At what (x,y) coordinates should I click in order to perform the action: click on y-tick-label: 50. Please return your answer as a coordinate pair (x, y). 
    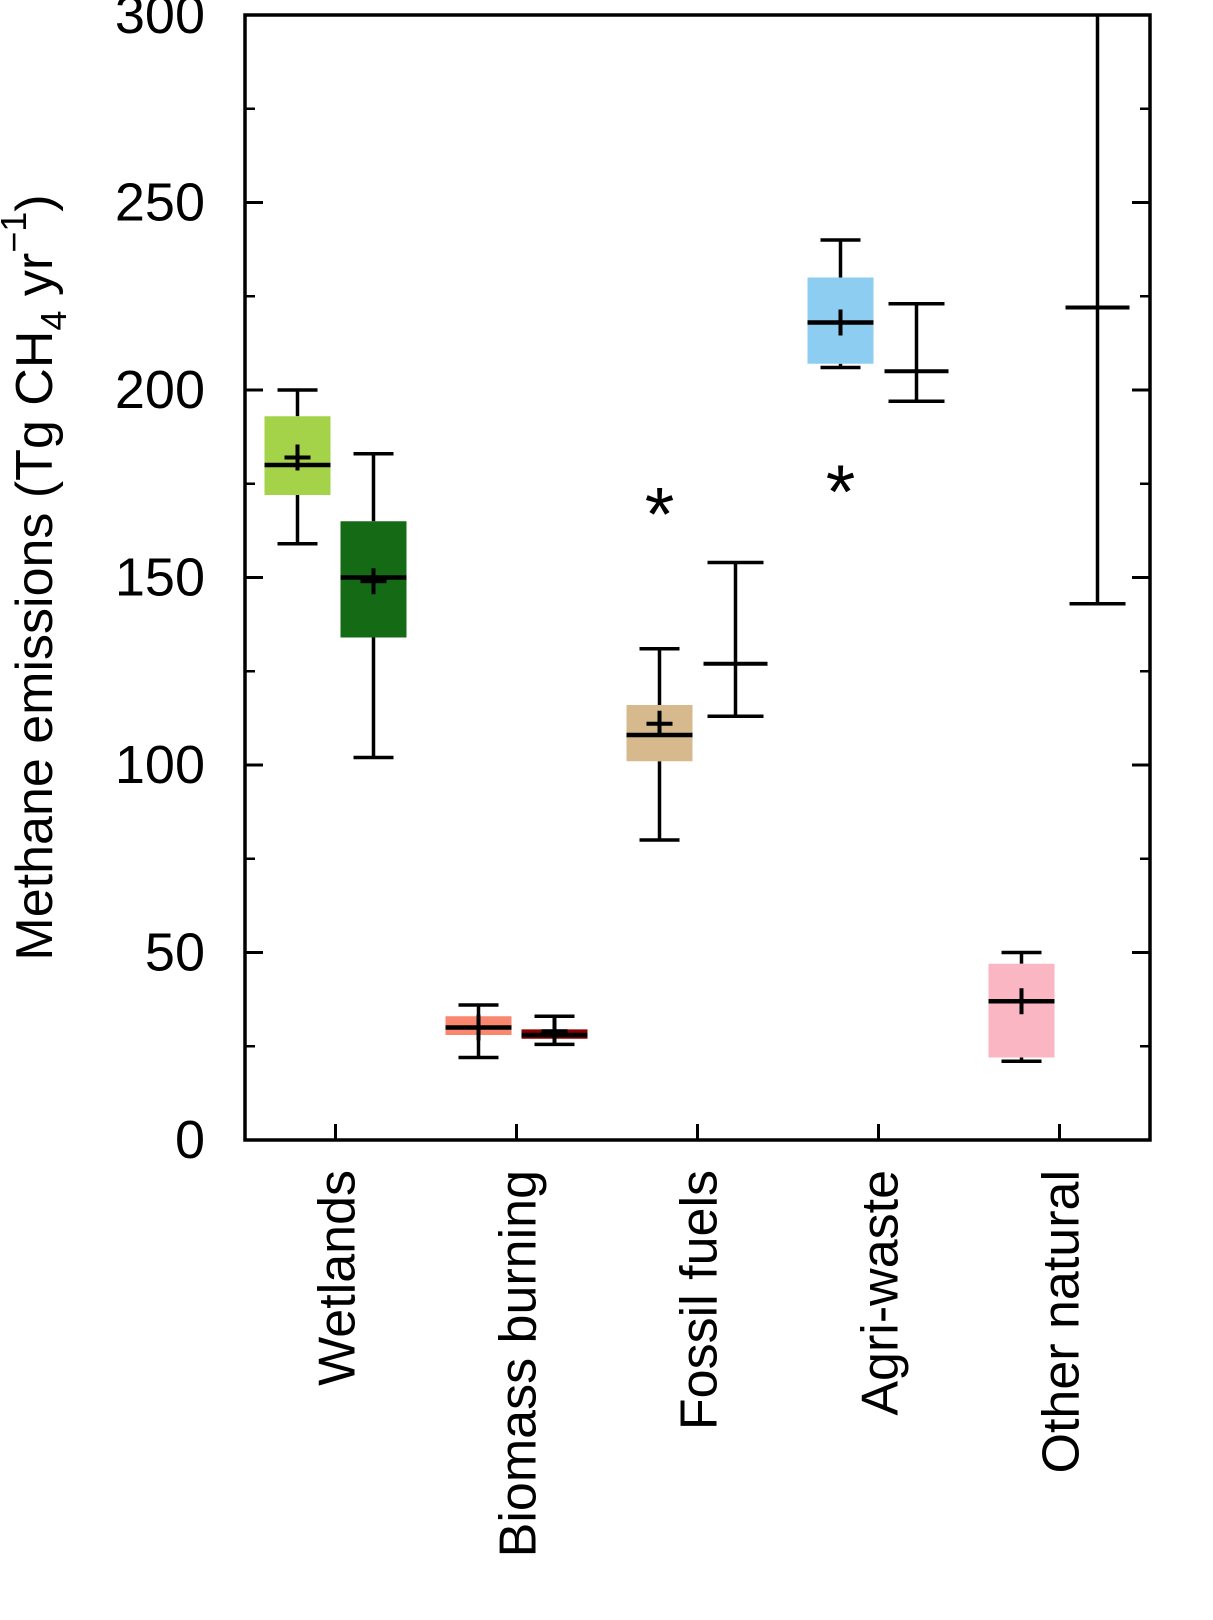
    Looking at the image, I should click on (175, 953).